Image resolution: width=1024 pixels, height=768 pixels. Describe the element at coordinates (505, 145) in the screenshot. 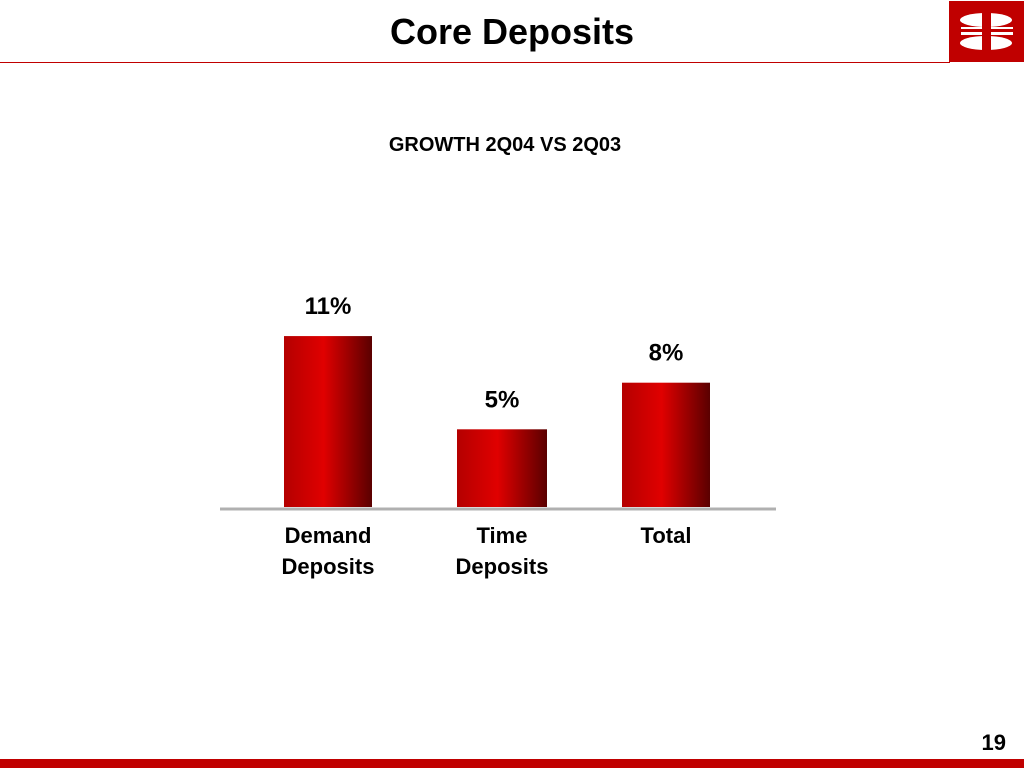

I see `chart-title: GROWTH 2Q04 VS 2Q03` at that location.